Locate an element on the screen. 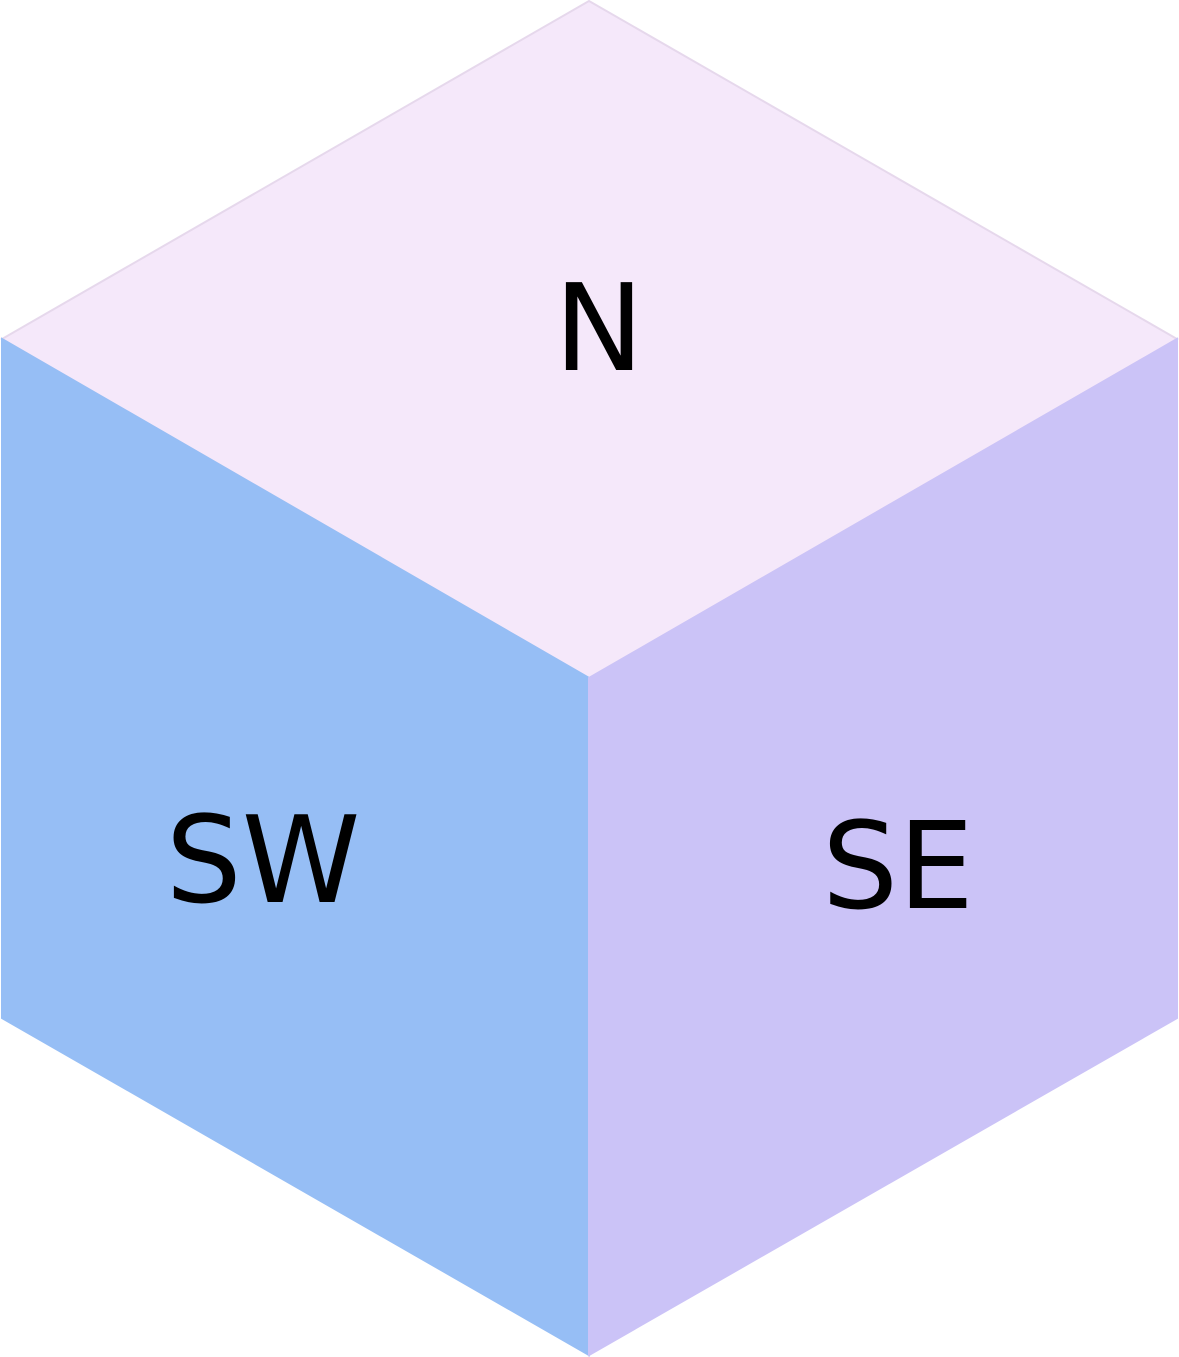 This screenshot has height=1357, width=1179. southeast-face-label: SE is located at coordinates (898, 867).